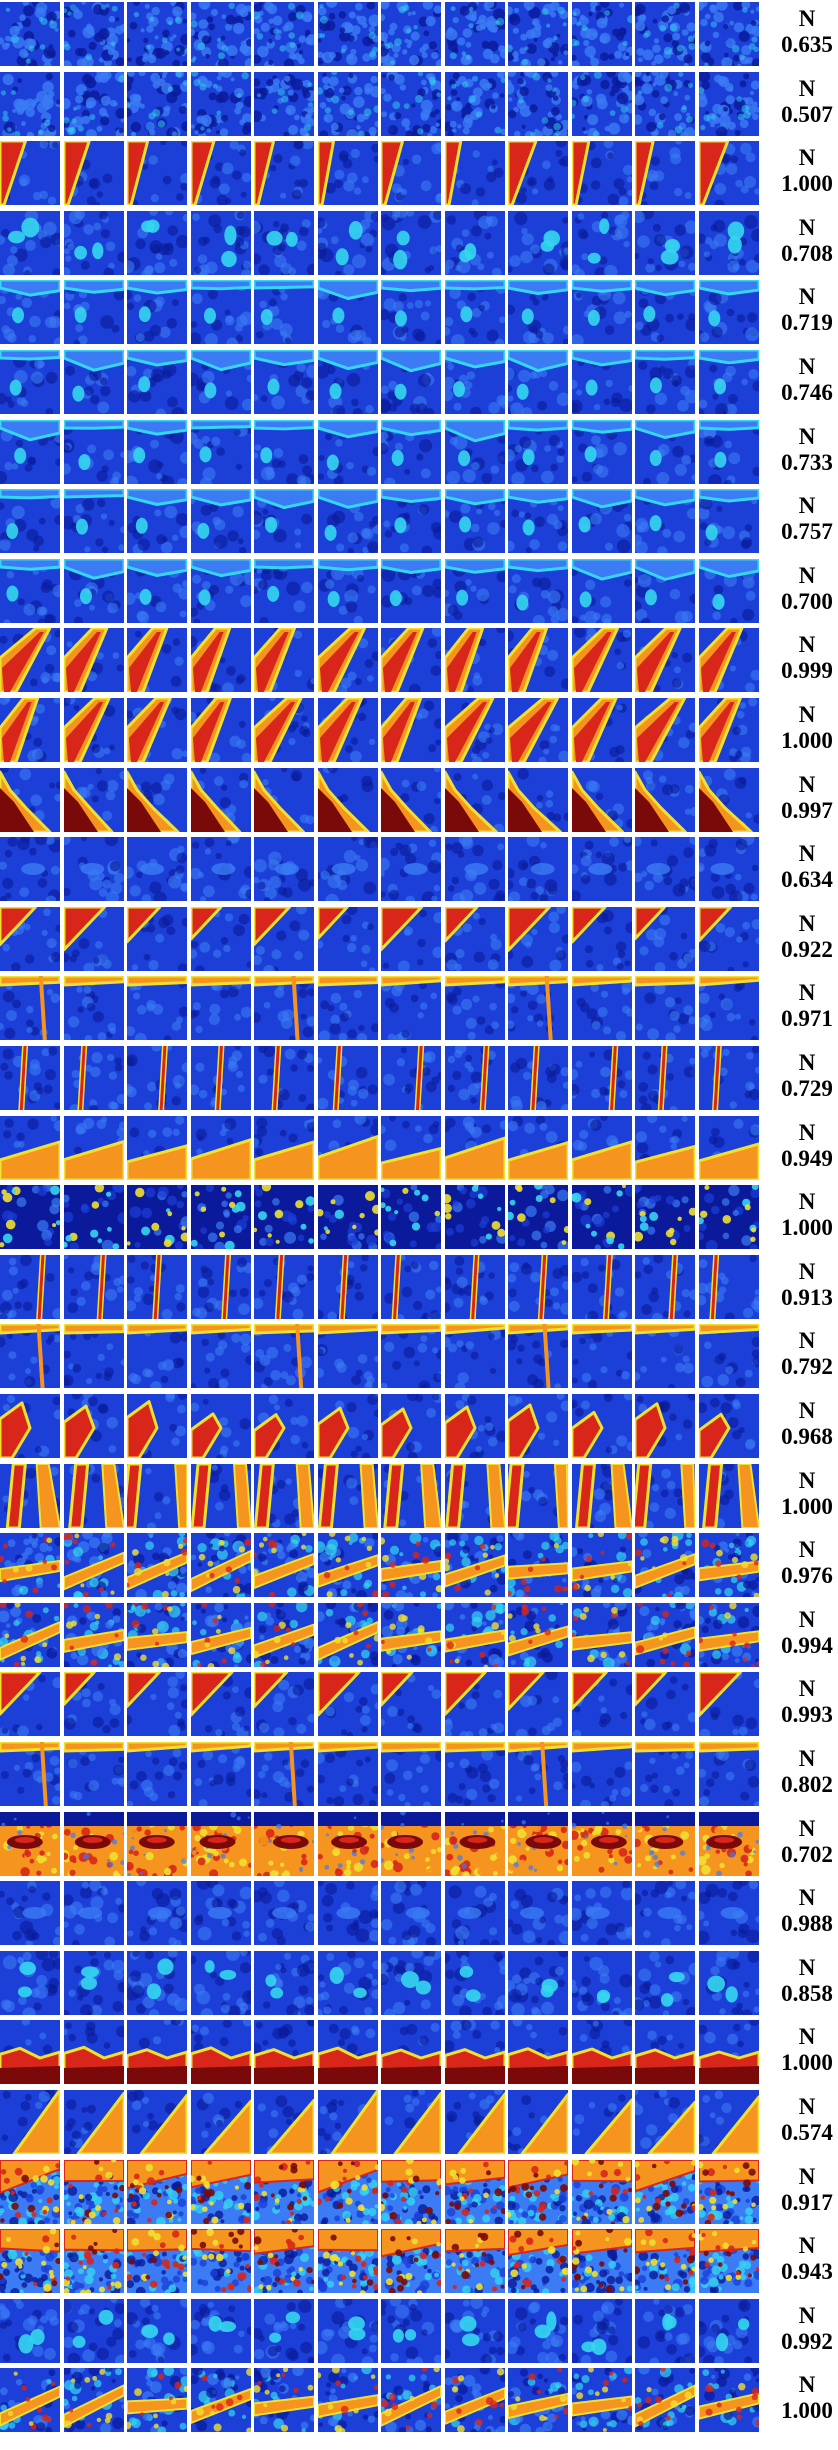 The height and width of the screenshot is (2450, 838). What do you see at coordinates (807, 114) in the screenshot?
I see `row-score: 0.507` at bounding box center [807, 114].